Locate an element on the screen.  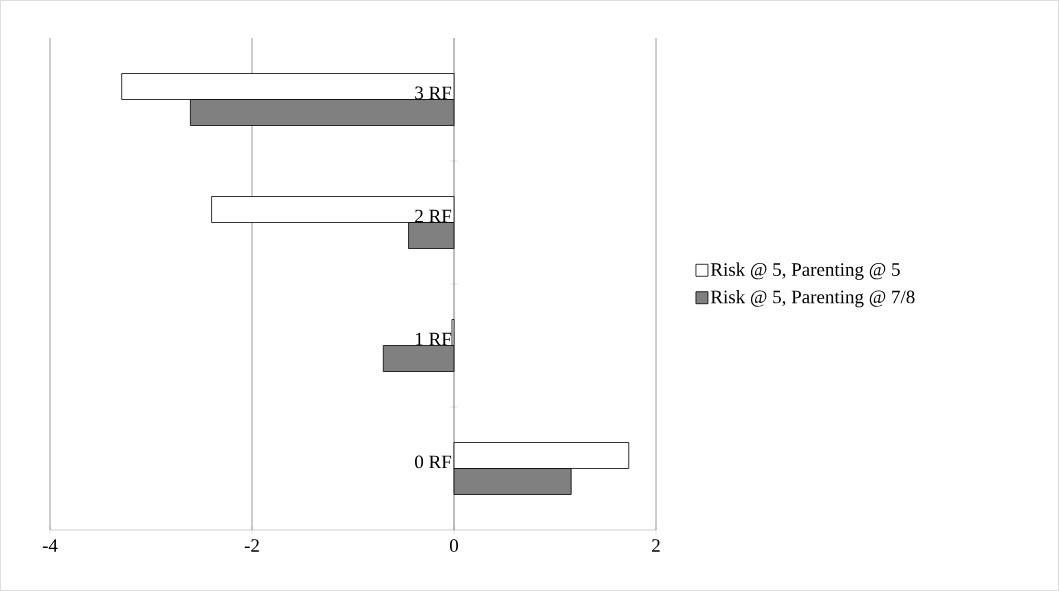
legend-label: Risk @ 5, Parenting @ 5 is located at coordinates (805, 271).